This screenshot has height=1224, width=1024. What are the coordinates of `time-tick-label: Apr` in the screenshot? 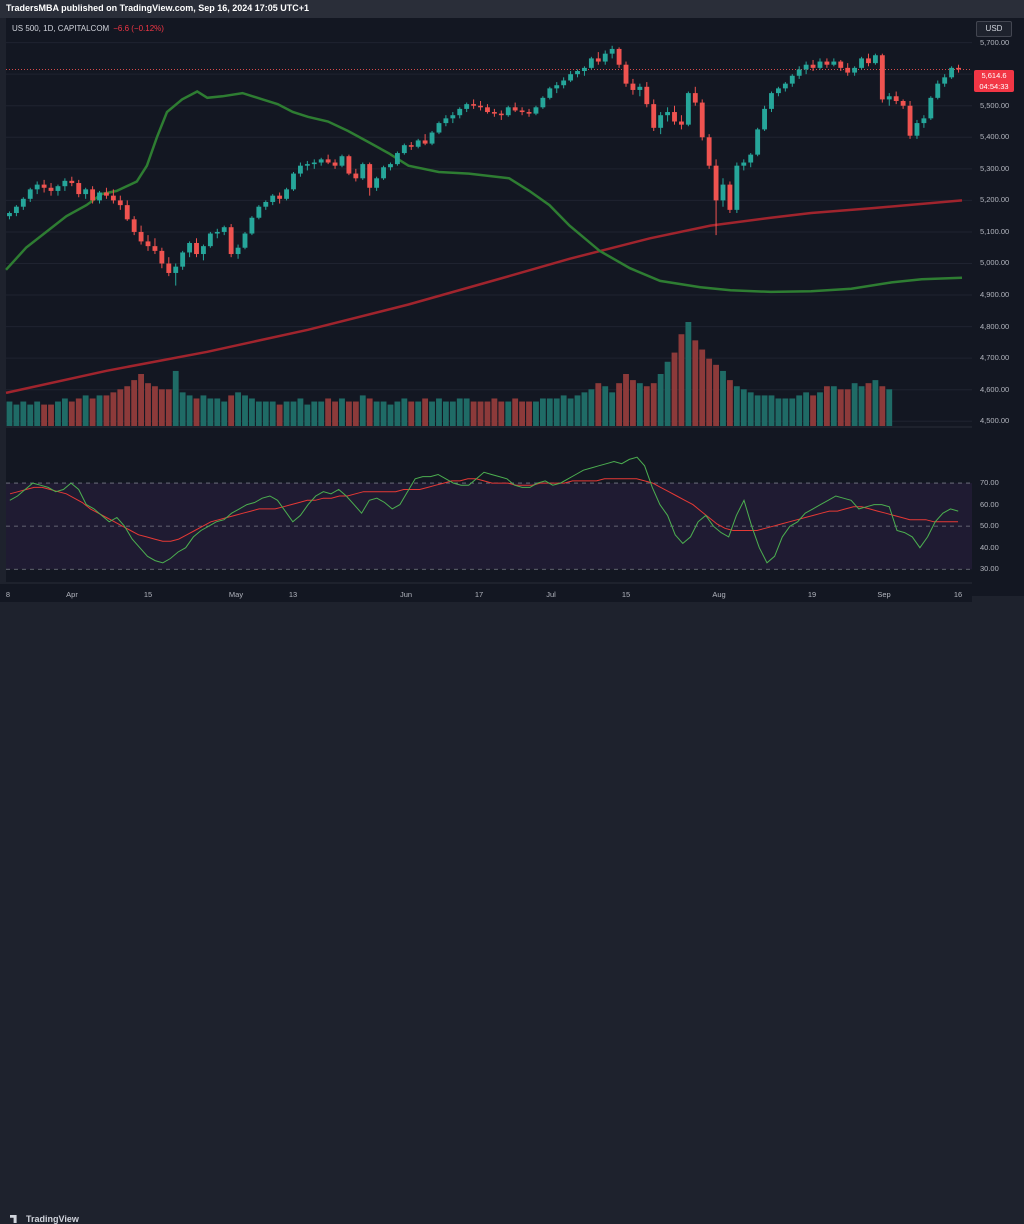 It's located at (72, 594).